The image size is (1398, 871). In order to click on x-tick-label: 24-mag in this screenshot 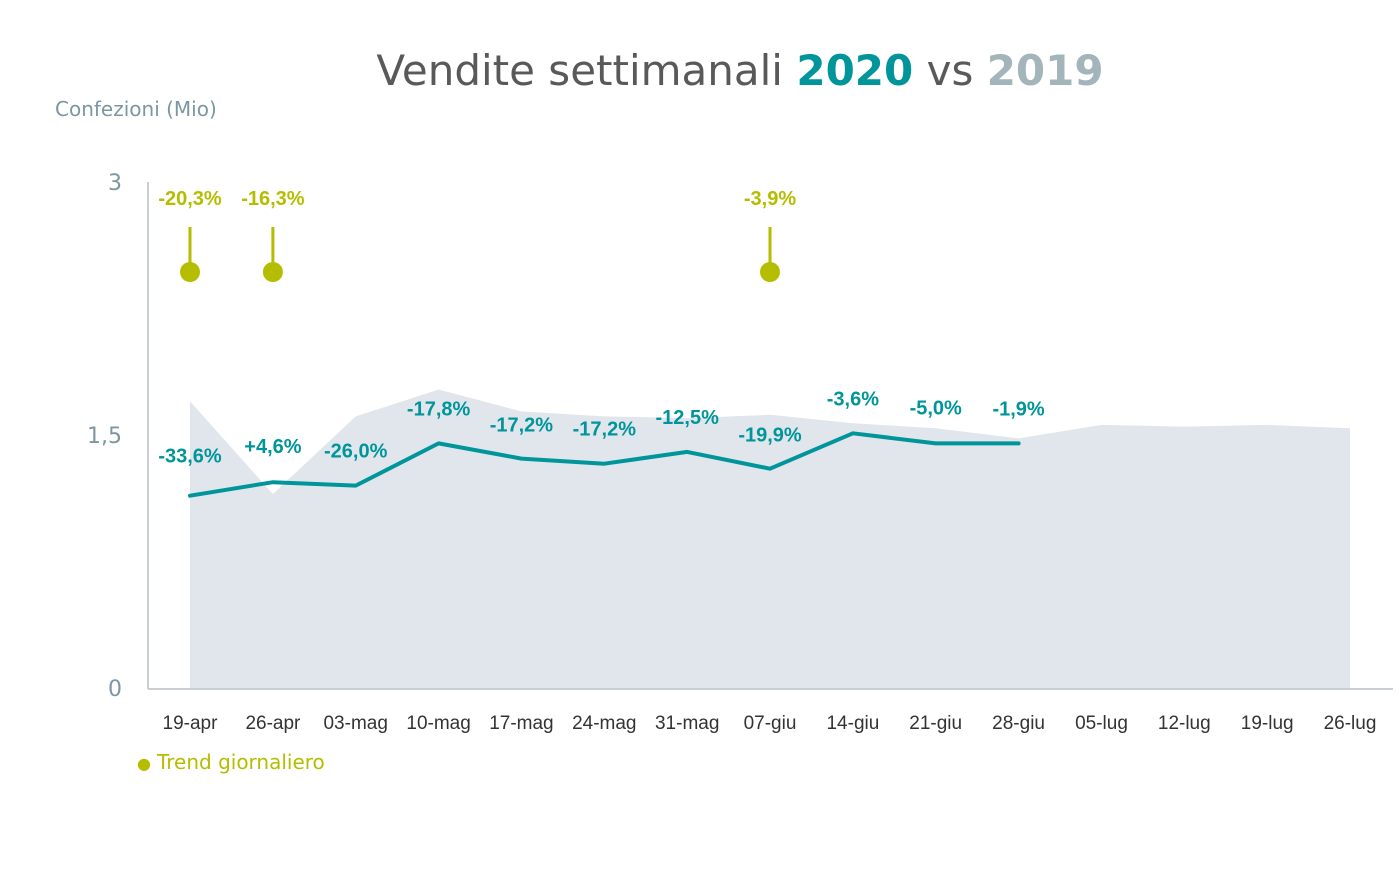, I will do `click(604, 723)`.